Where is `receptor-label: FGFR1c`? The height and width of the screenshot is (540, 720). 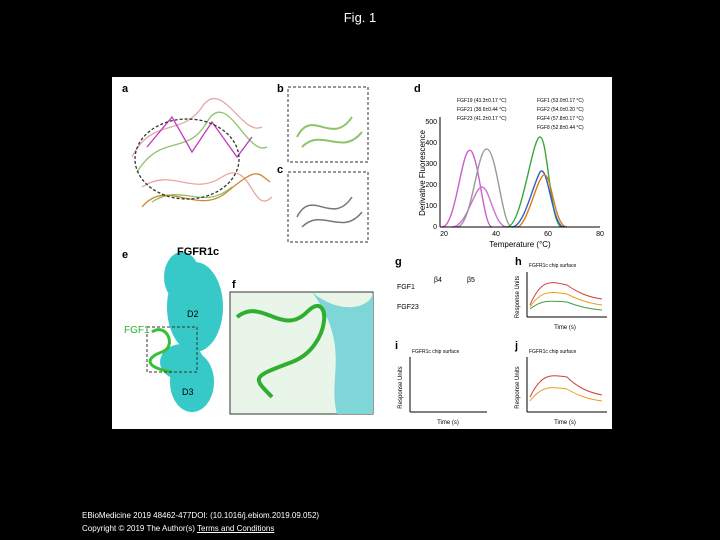 receptor-label: FGFR1c is located at coordinates (198, 252).